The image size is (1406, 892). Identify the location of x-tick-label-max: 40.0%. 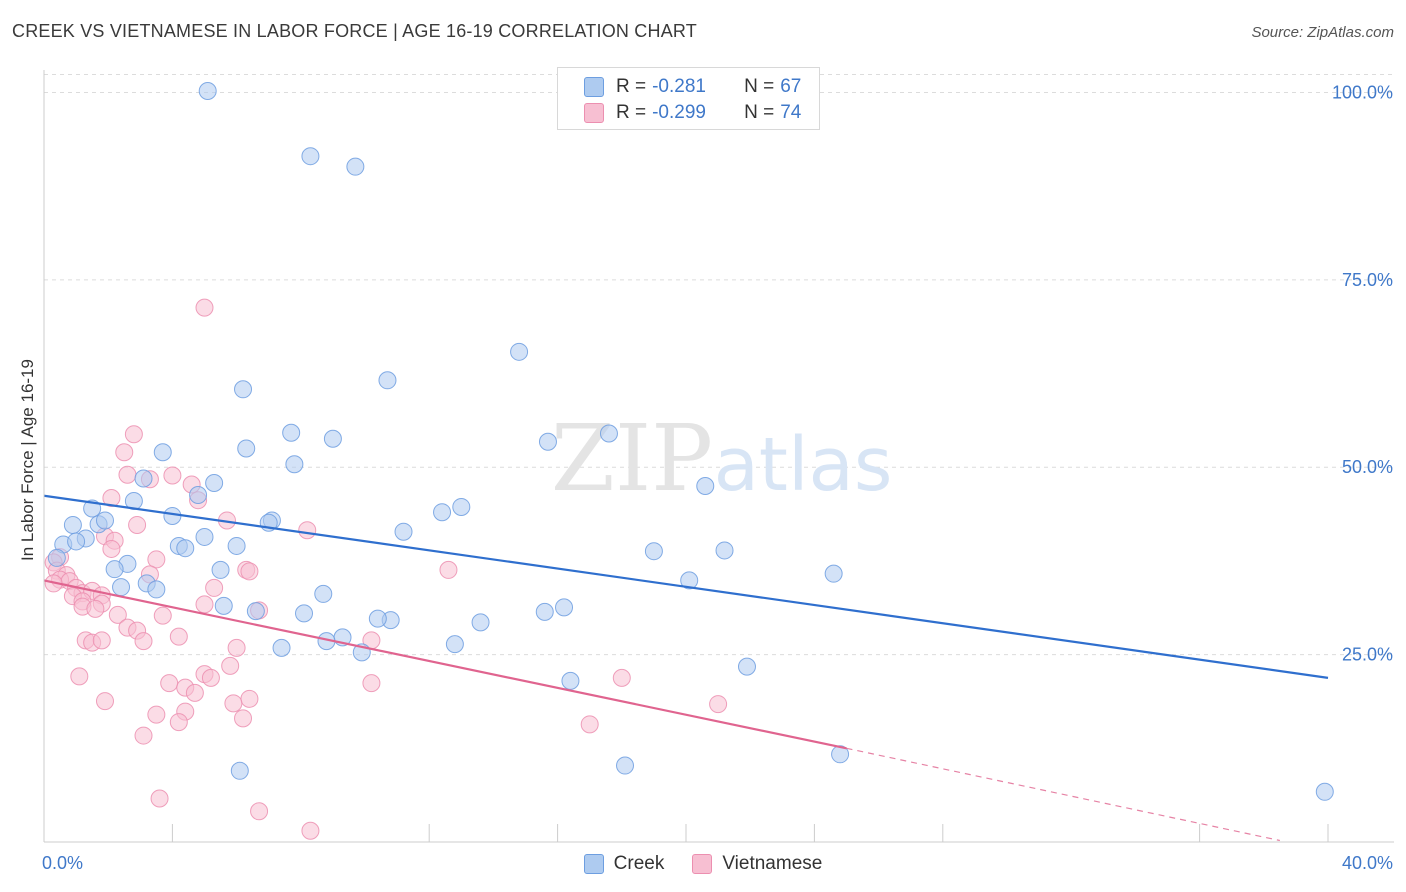
(1367, 863).